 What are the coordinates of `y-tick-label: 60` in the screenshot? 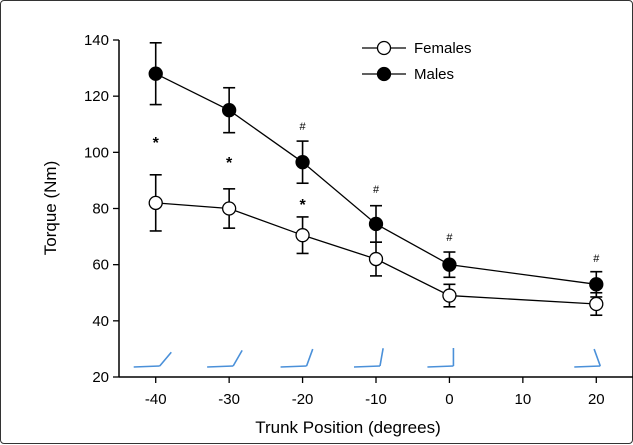 It's located at (100, 265).